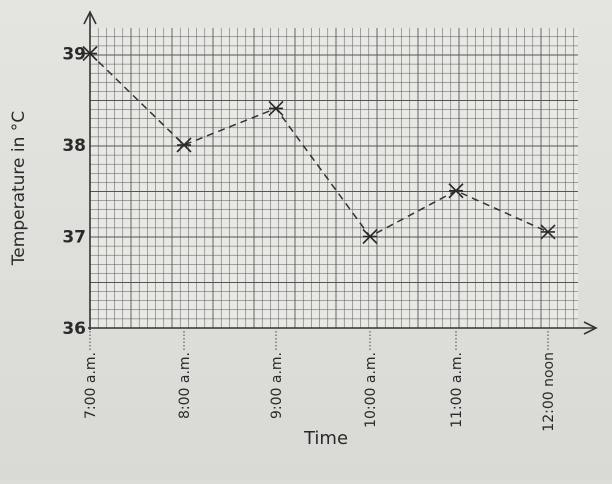 The image size is (612, 484). I want to click on y-tick-label: 36, so click(74, 329).